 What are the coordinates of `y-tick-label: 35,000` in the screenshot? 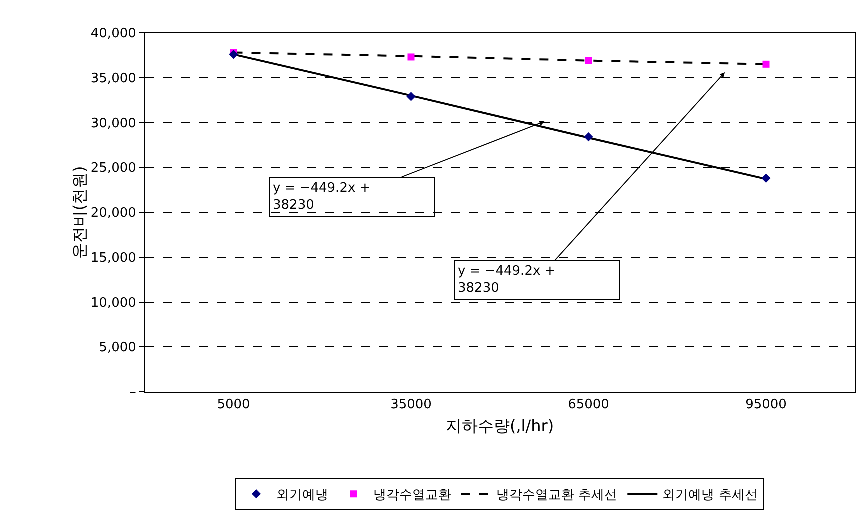 It's located at (113, 78).